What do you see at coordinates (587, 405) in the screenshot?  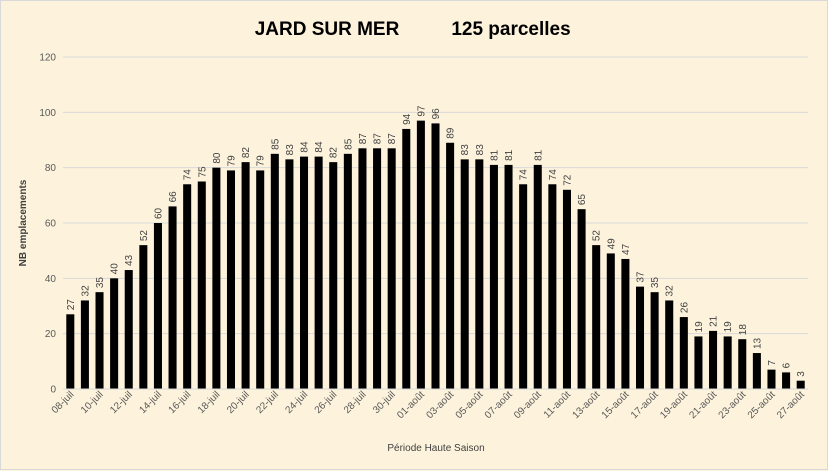 I see `x-tick-label: 13-août` at bounding box center [587, 405].